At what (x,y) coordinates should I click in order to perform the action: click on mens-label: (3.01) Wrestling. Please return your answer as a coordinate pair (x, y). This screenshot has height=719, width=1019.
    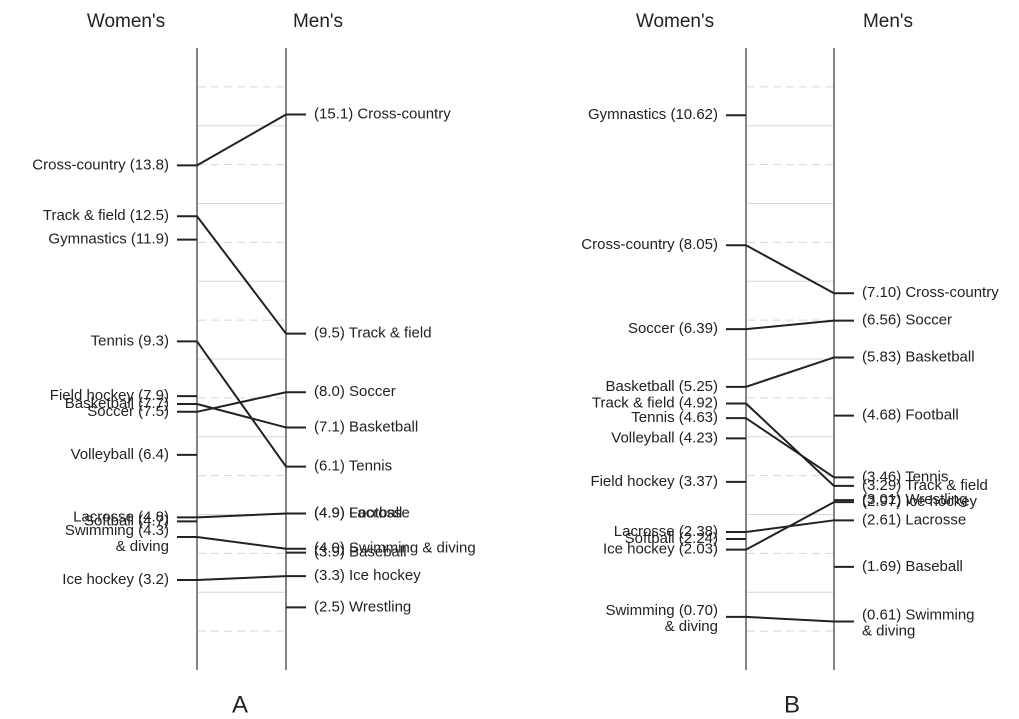
    Looking at the image, I should click on (915, 499).